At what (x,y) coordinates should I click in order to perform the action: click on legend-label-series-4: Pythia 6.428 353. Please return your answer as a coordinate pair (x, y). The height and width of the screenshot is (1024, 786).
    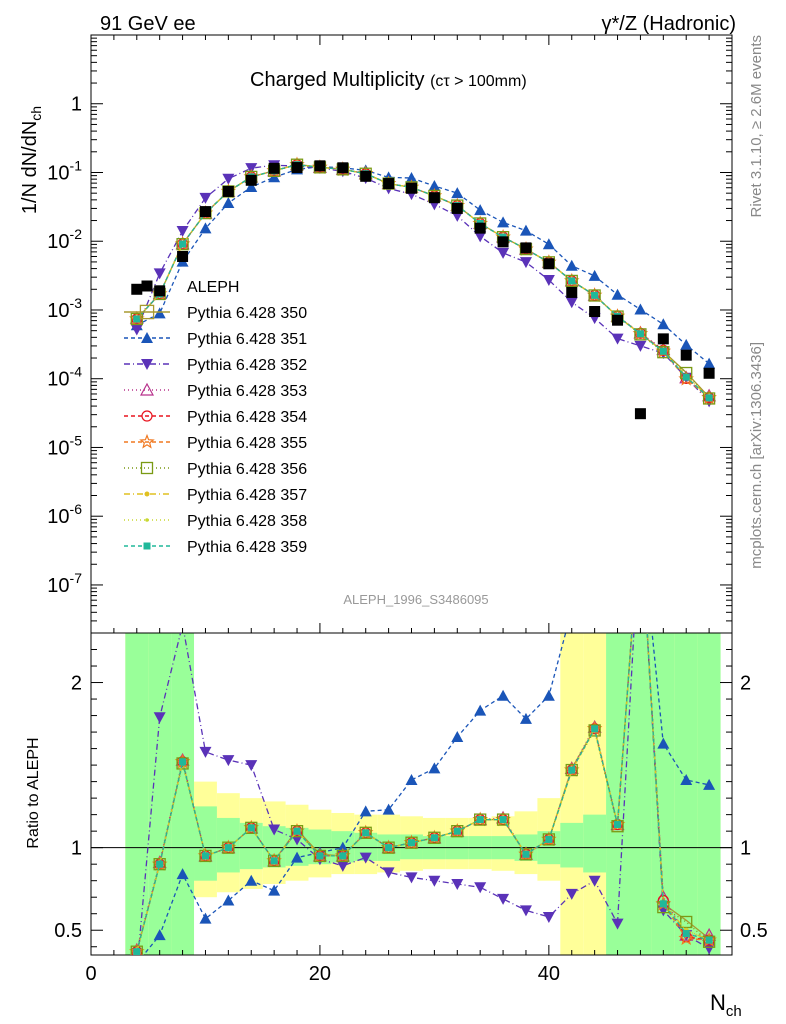
    Looking at the image, I should click on (247, 391).